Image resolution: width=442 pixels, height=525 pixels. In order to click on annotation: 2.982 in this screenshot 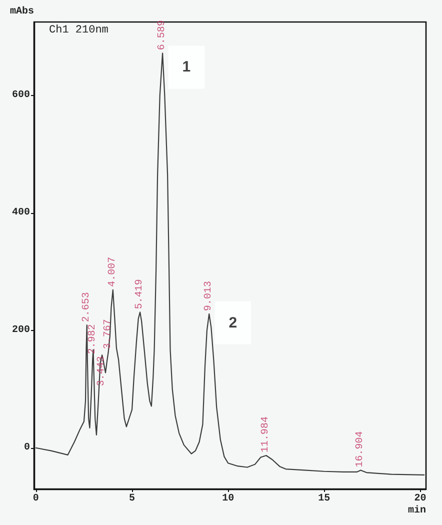, I will do `click(93, 339)`.